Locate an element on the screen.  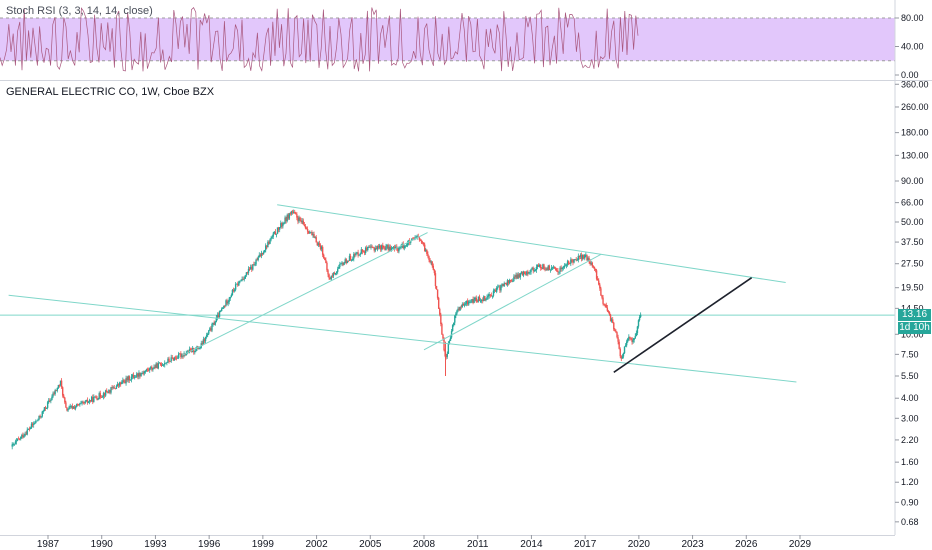
time-axis-tick-label: 2023 is located at coordinates (692, 544).